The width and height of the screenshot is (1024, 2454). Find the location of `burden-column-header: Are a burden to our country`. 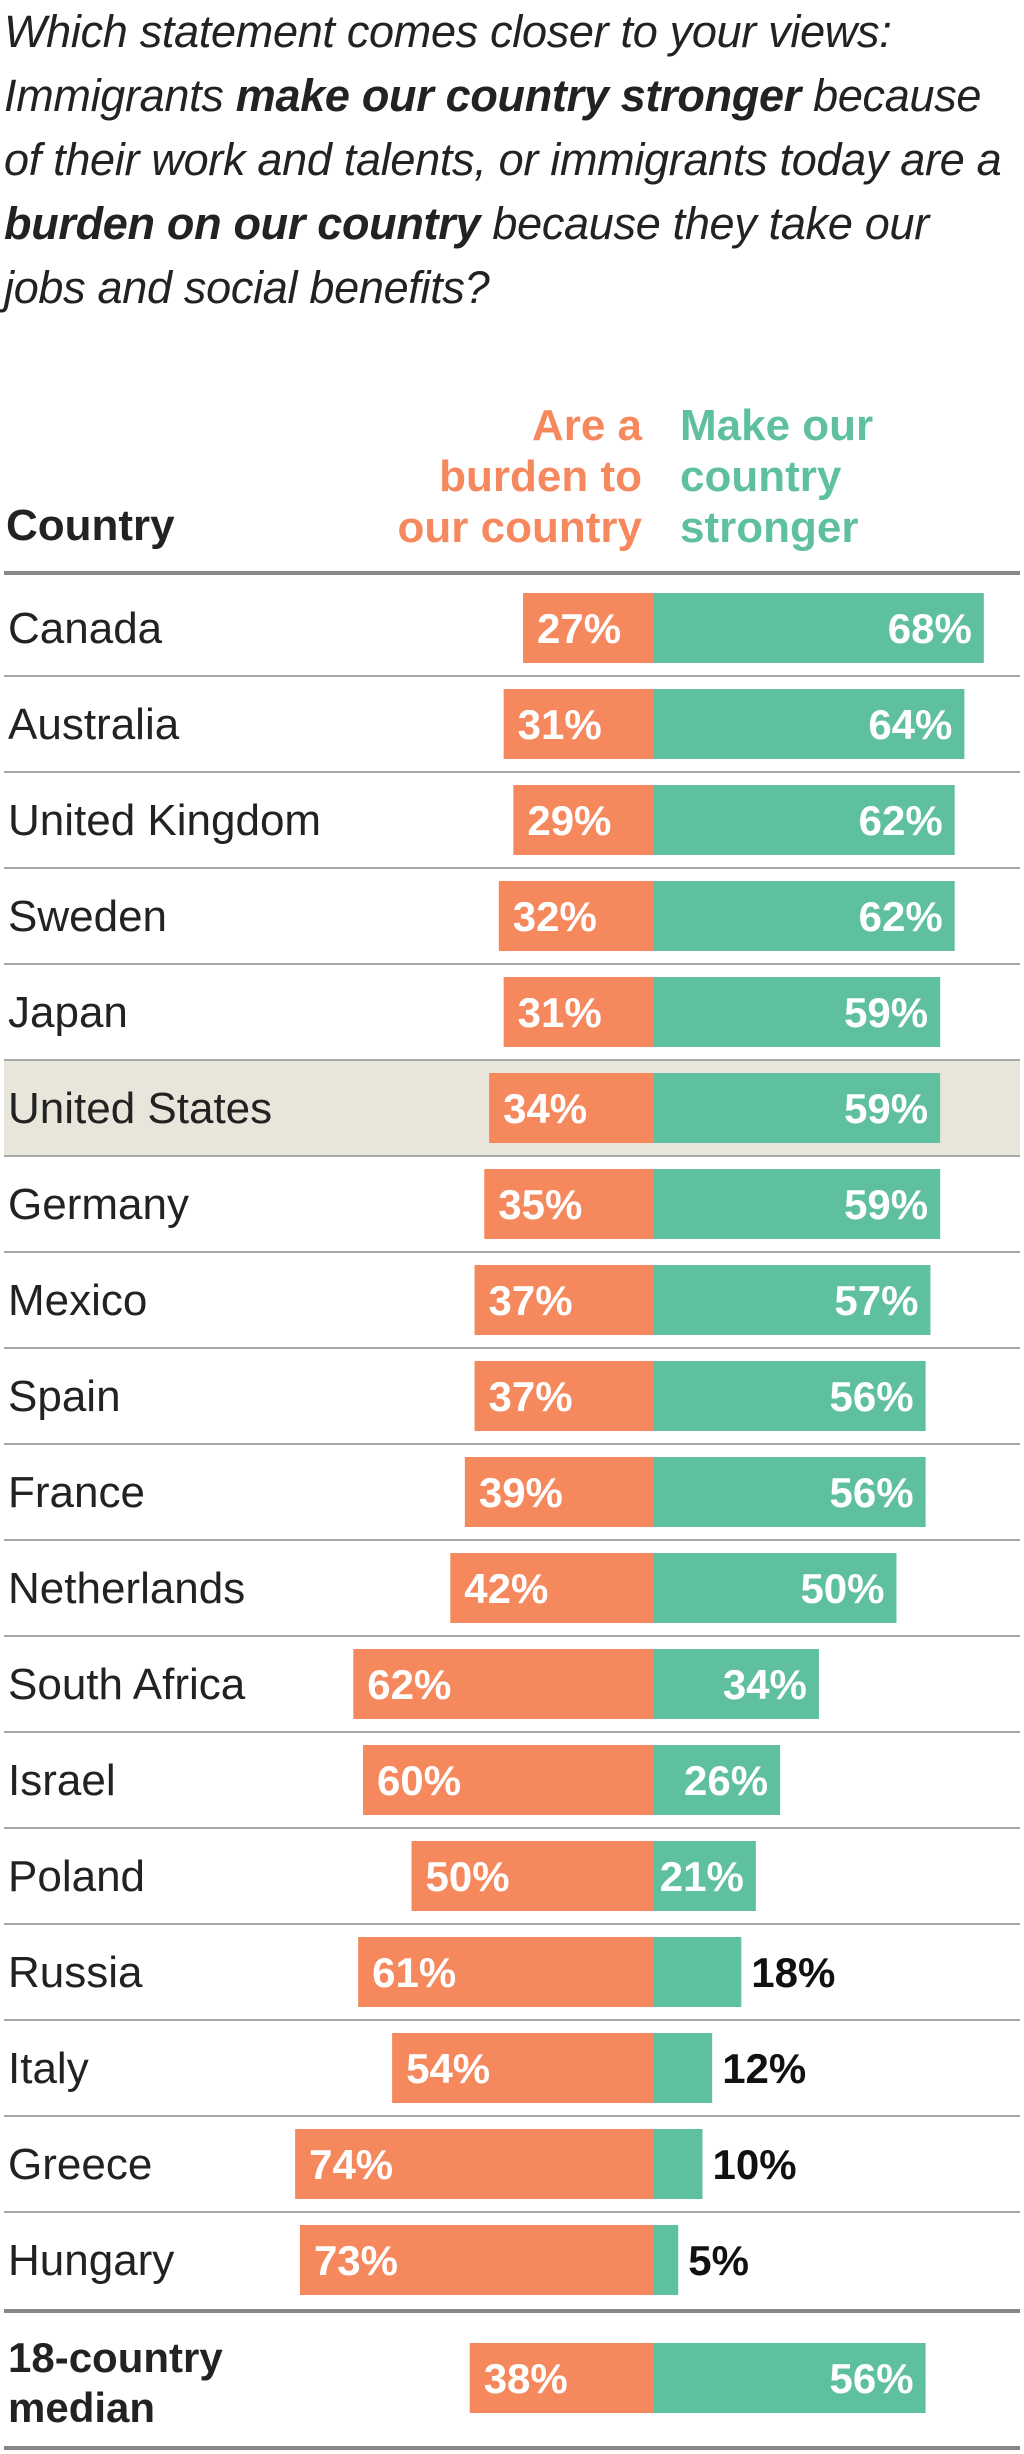

burden-column-header: Are a burden to our country is located at coordinates (462, 476).